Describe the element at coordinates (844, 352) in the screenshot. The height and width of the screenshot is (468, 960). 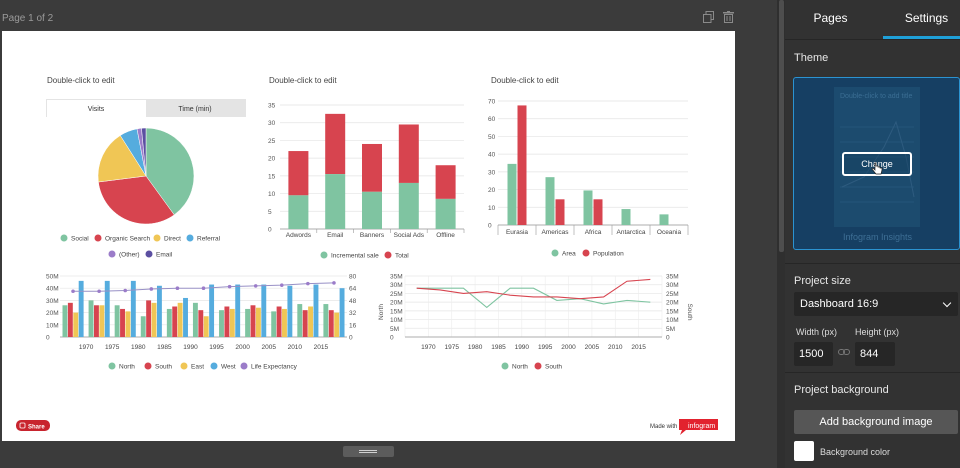
I see `link-icon` at that location.